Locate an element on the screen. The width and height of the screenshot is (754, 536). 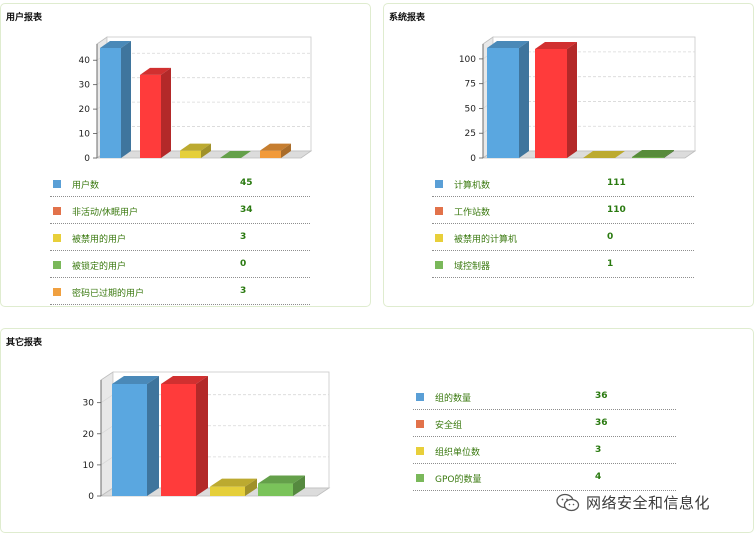
legend-value: 36 is located at coordinates (601, 396).